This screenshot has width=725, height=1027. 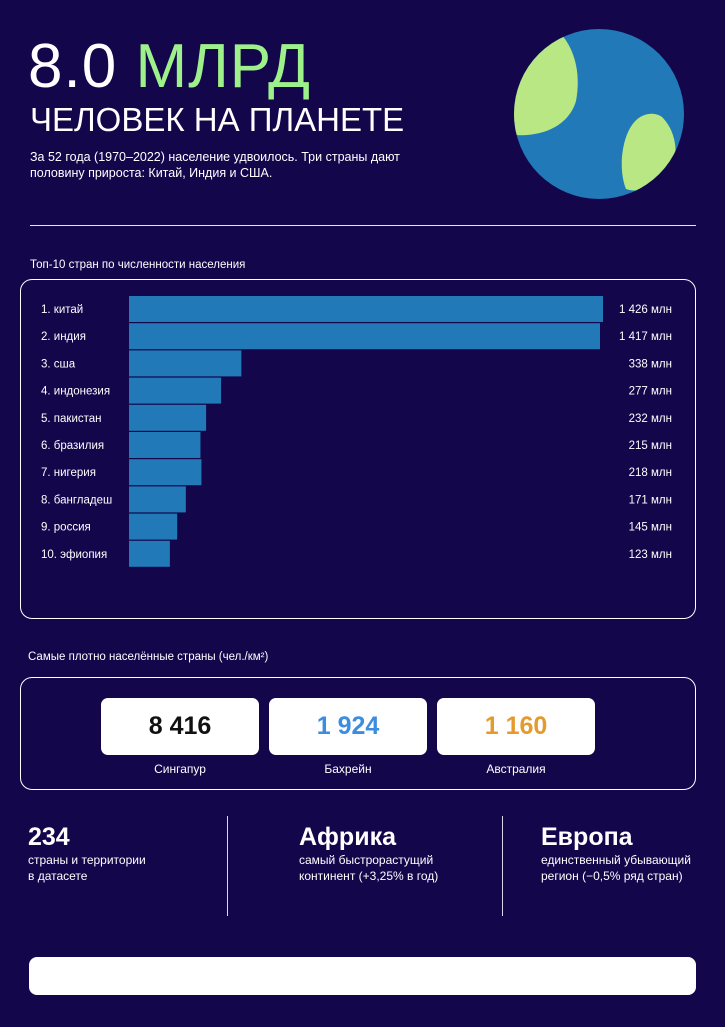 What do you see at coordinates (516, 769) in the screenshot?
I see `density-country: Австралия` at bounding box center [516, 769].